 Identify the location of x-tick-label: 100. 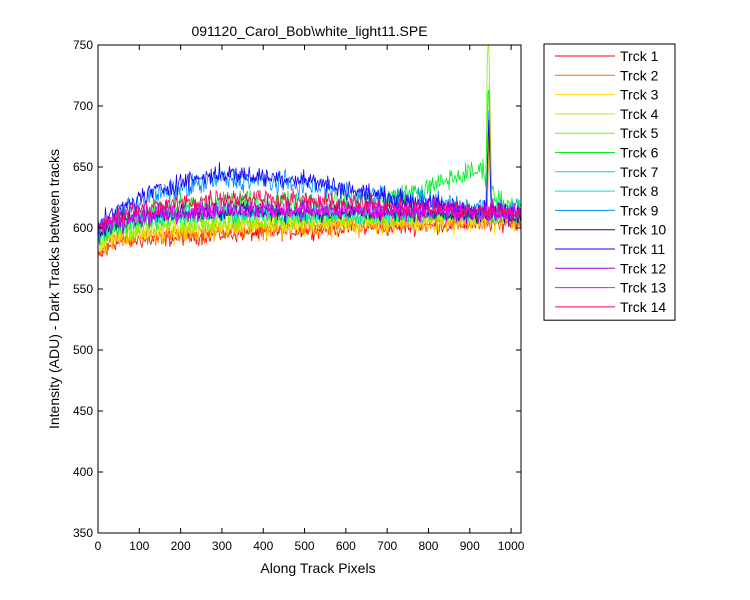
(139, 546).